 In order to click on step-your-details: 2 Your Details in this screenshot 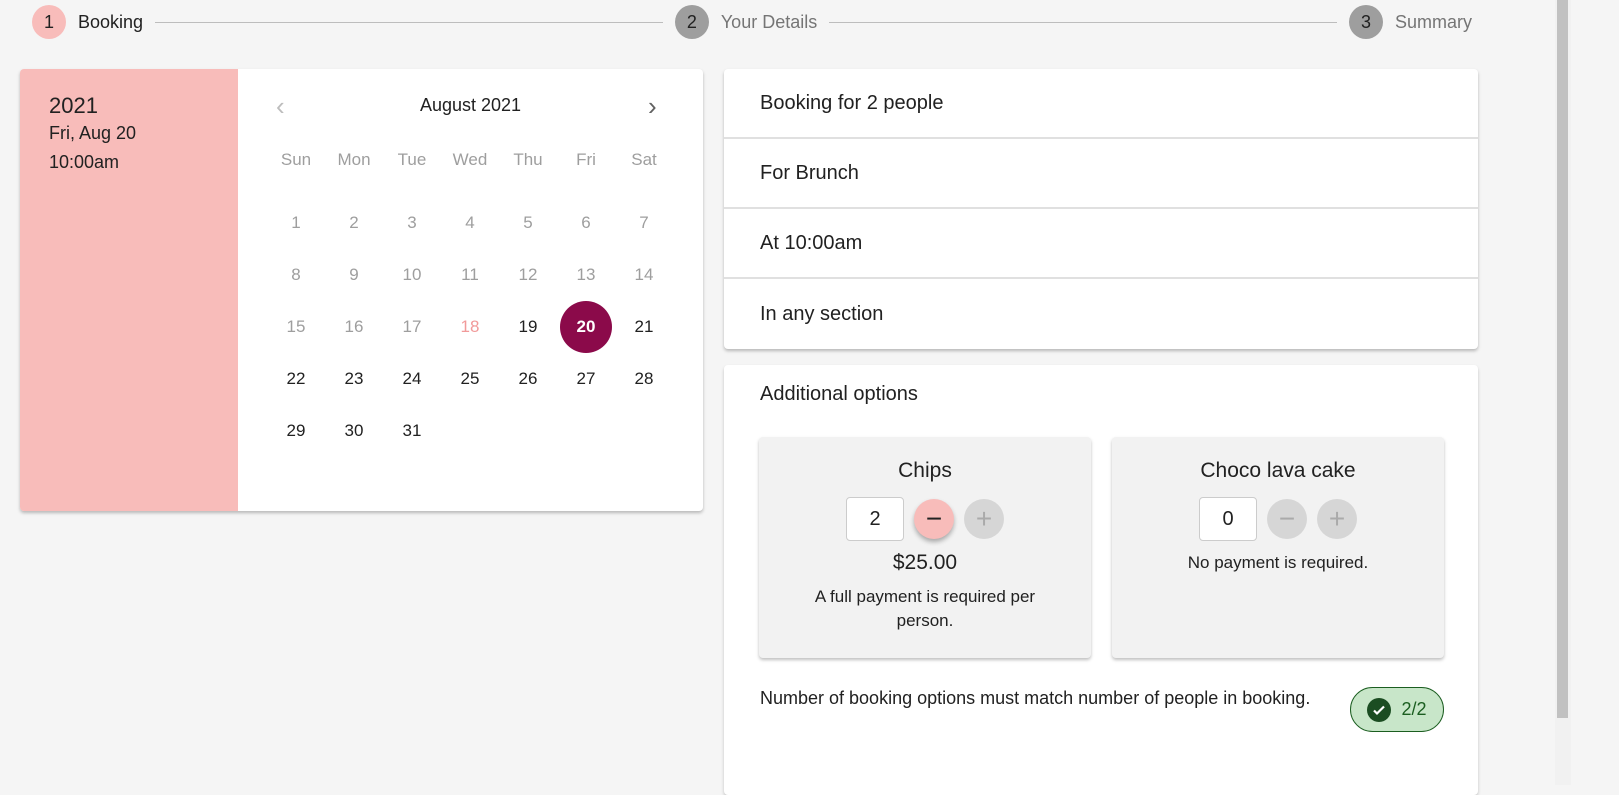, I will do `click(746, 22)`.